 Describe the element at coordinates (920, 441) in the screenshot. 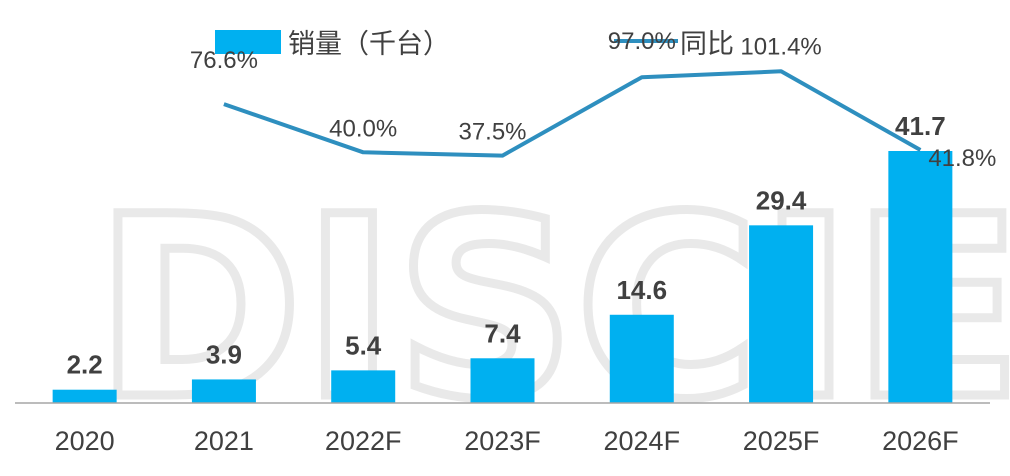

I see `x-tick-label: 2026F` at that location.